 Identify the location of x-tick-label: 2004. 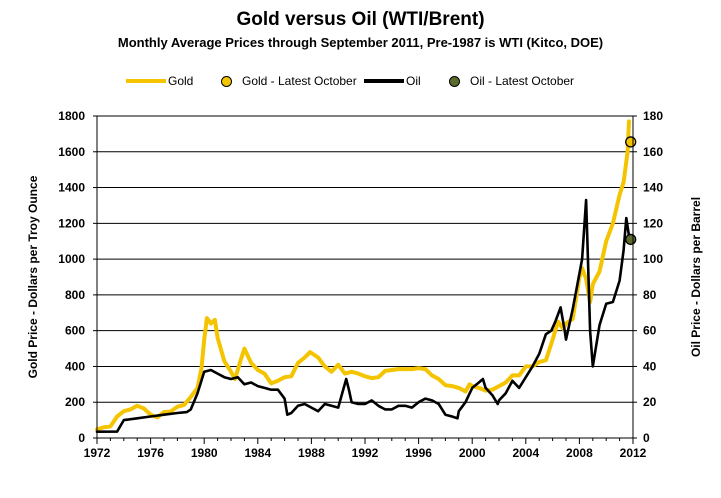
(525, 453).